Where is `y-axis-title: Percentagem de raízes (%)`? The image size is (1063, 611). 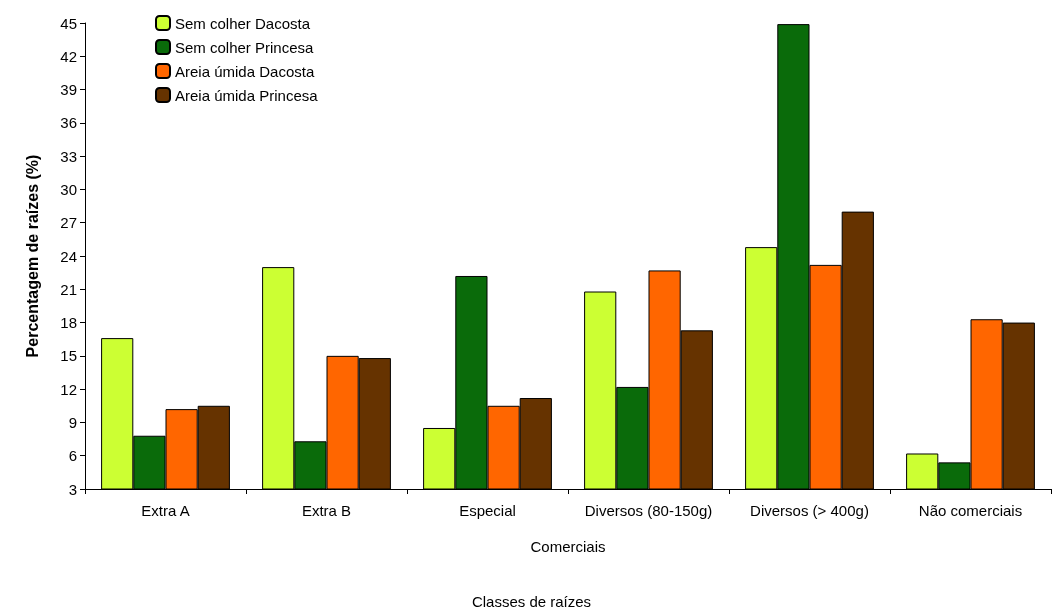 y-axis-title: Percentagem de raízes (%) is located at coordinates (32, 256).